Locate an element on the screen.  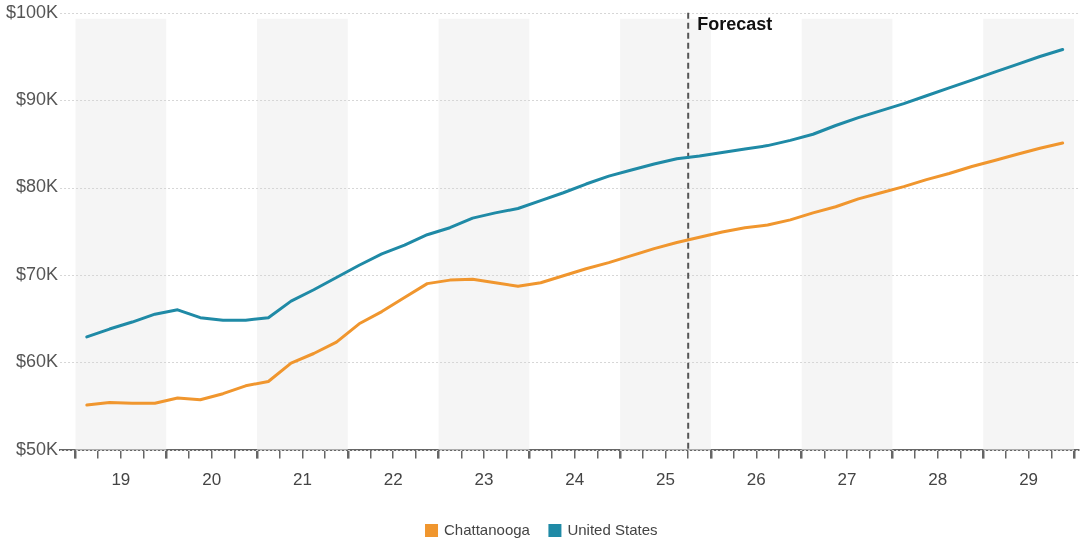
y-tick-label: $80K is located at coordinates (37, 186).